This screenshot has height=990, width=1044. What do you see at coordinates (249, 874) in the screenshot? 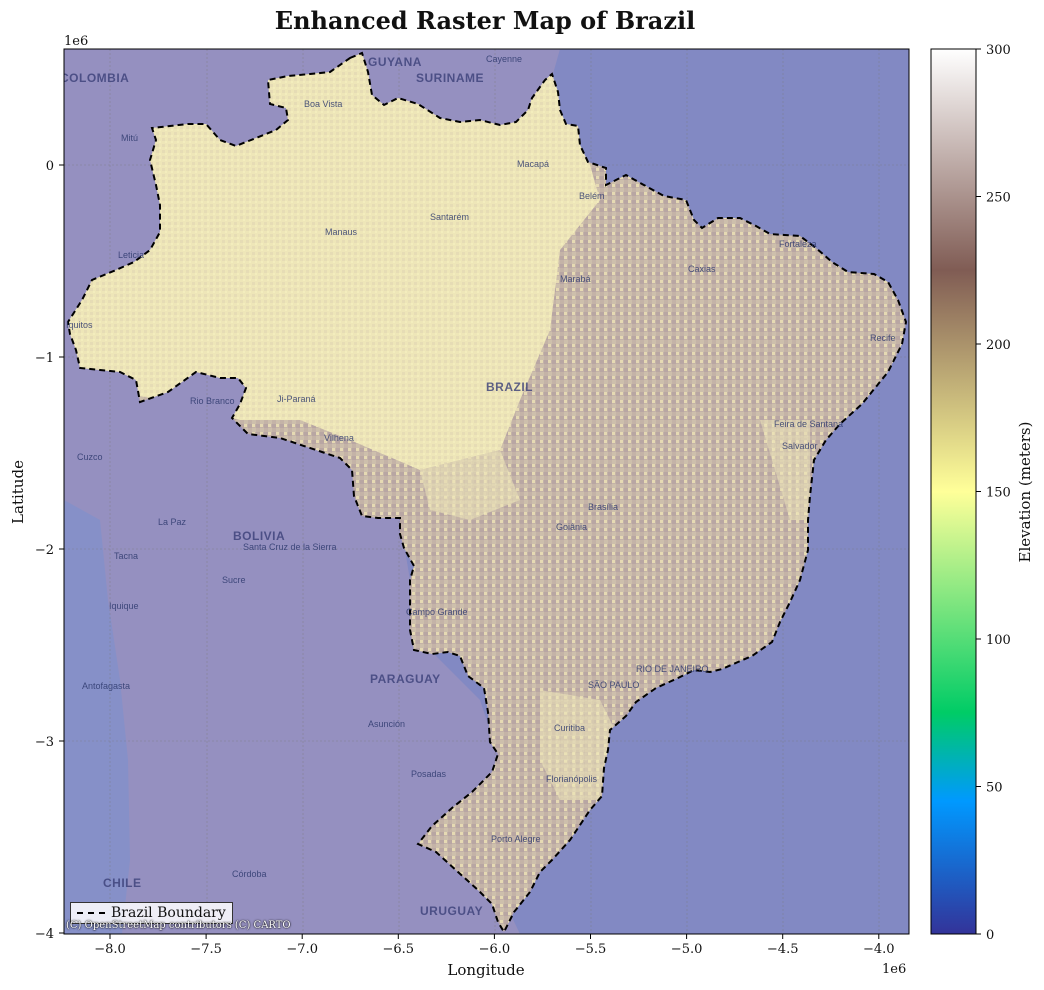
I see `city-label: Córdoba` at bounding box center [249, 874].